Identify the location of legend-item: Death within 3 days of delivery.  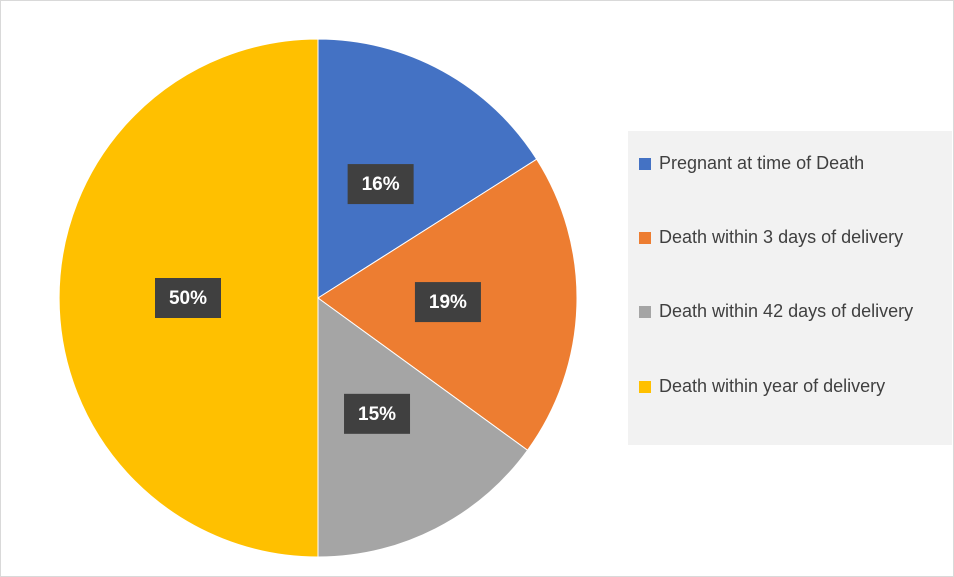
(794, 237).